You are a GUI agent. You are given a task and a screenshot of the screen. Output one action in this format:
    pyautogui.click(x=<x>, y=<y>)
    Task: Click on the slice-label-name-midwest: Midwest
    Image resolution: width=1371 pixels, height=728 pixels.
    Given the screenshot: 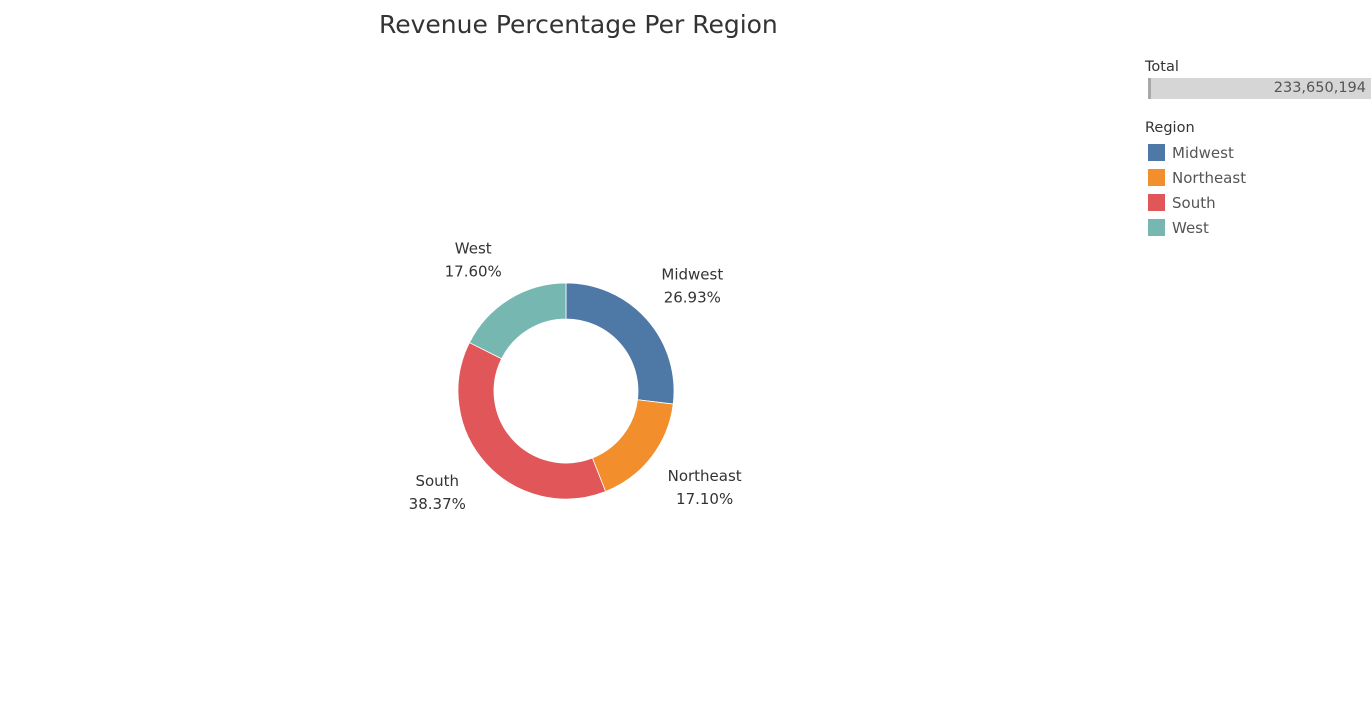 What is the action you would take?
    pyautogui.click(x=692, y=275)
    